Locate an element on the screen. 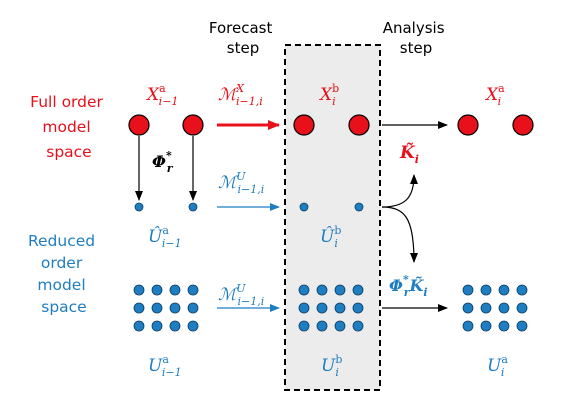  gain-branch-up is located at coordinates (399, 191).